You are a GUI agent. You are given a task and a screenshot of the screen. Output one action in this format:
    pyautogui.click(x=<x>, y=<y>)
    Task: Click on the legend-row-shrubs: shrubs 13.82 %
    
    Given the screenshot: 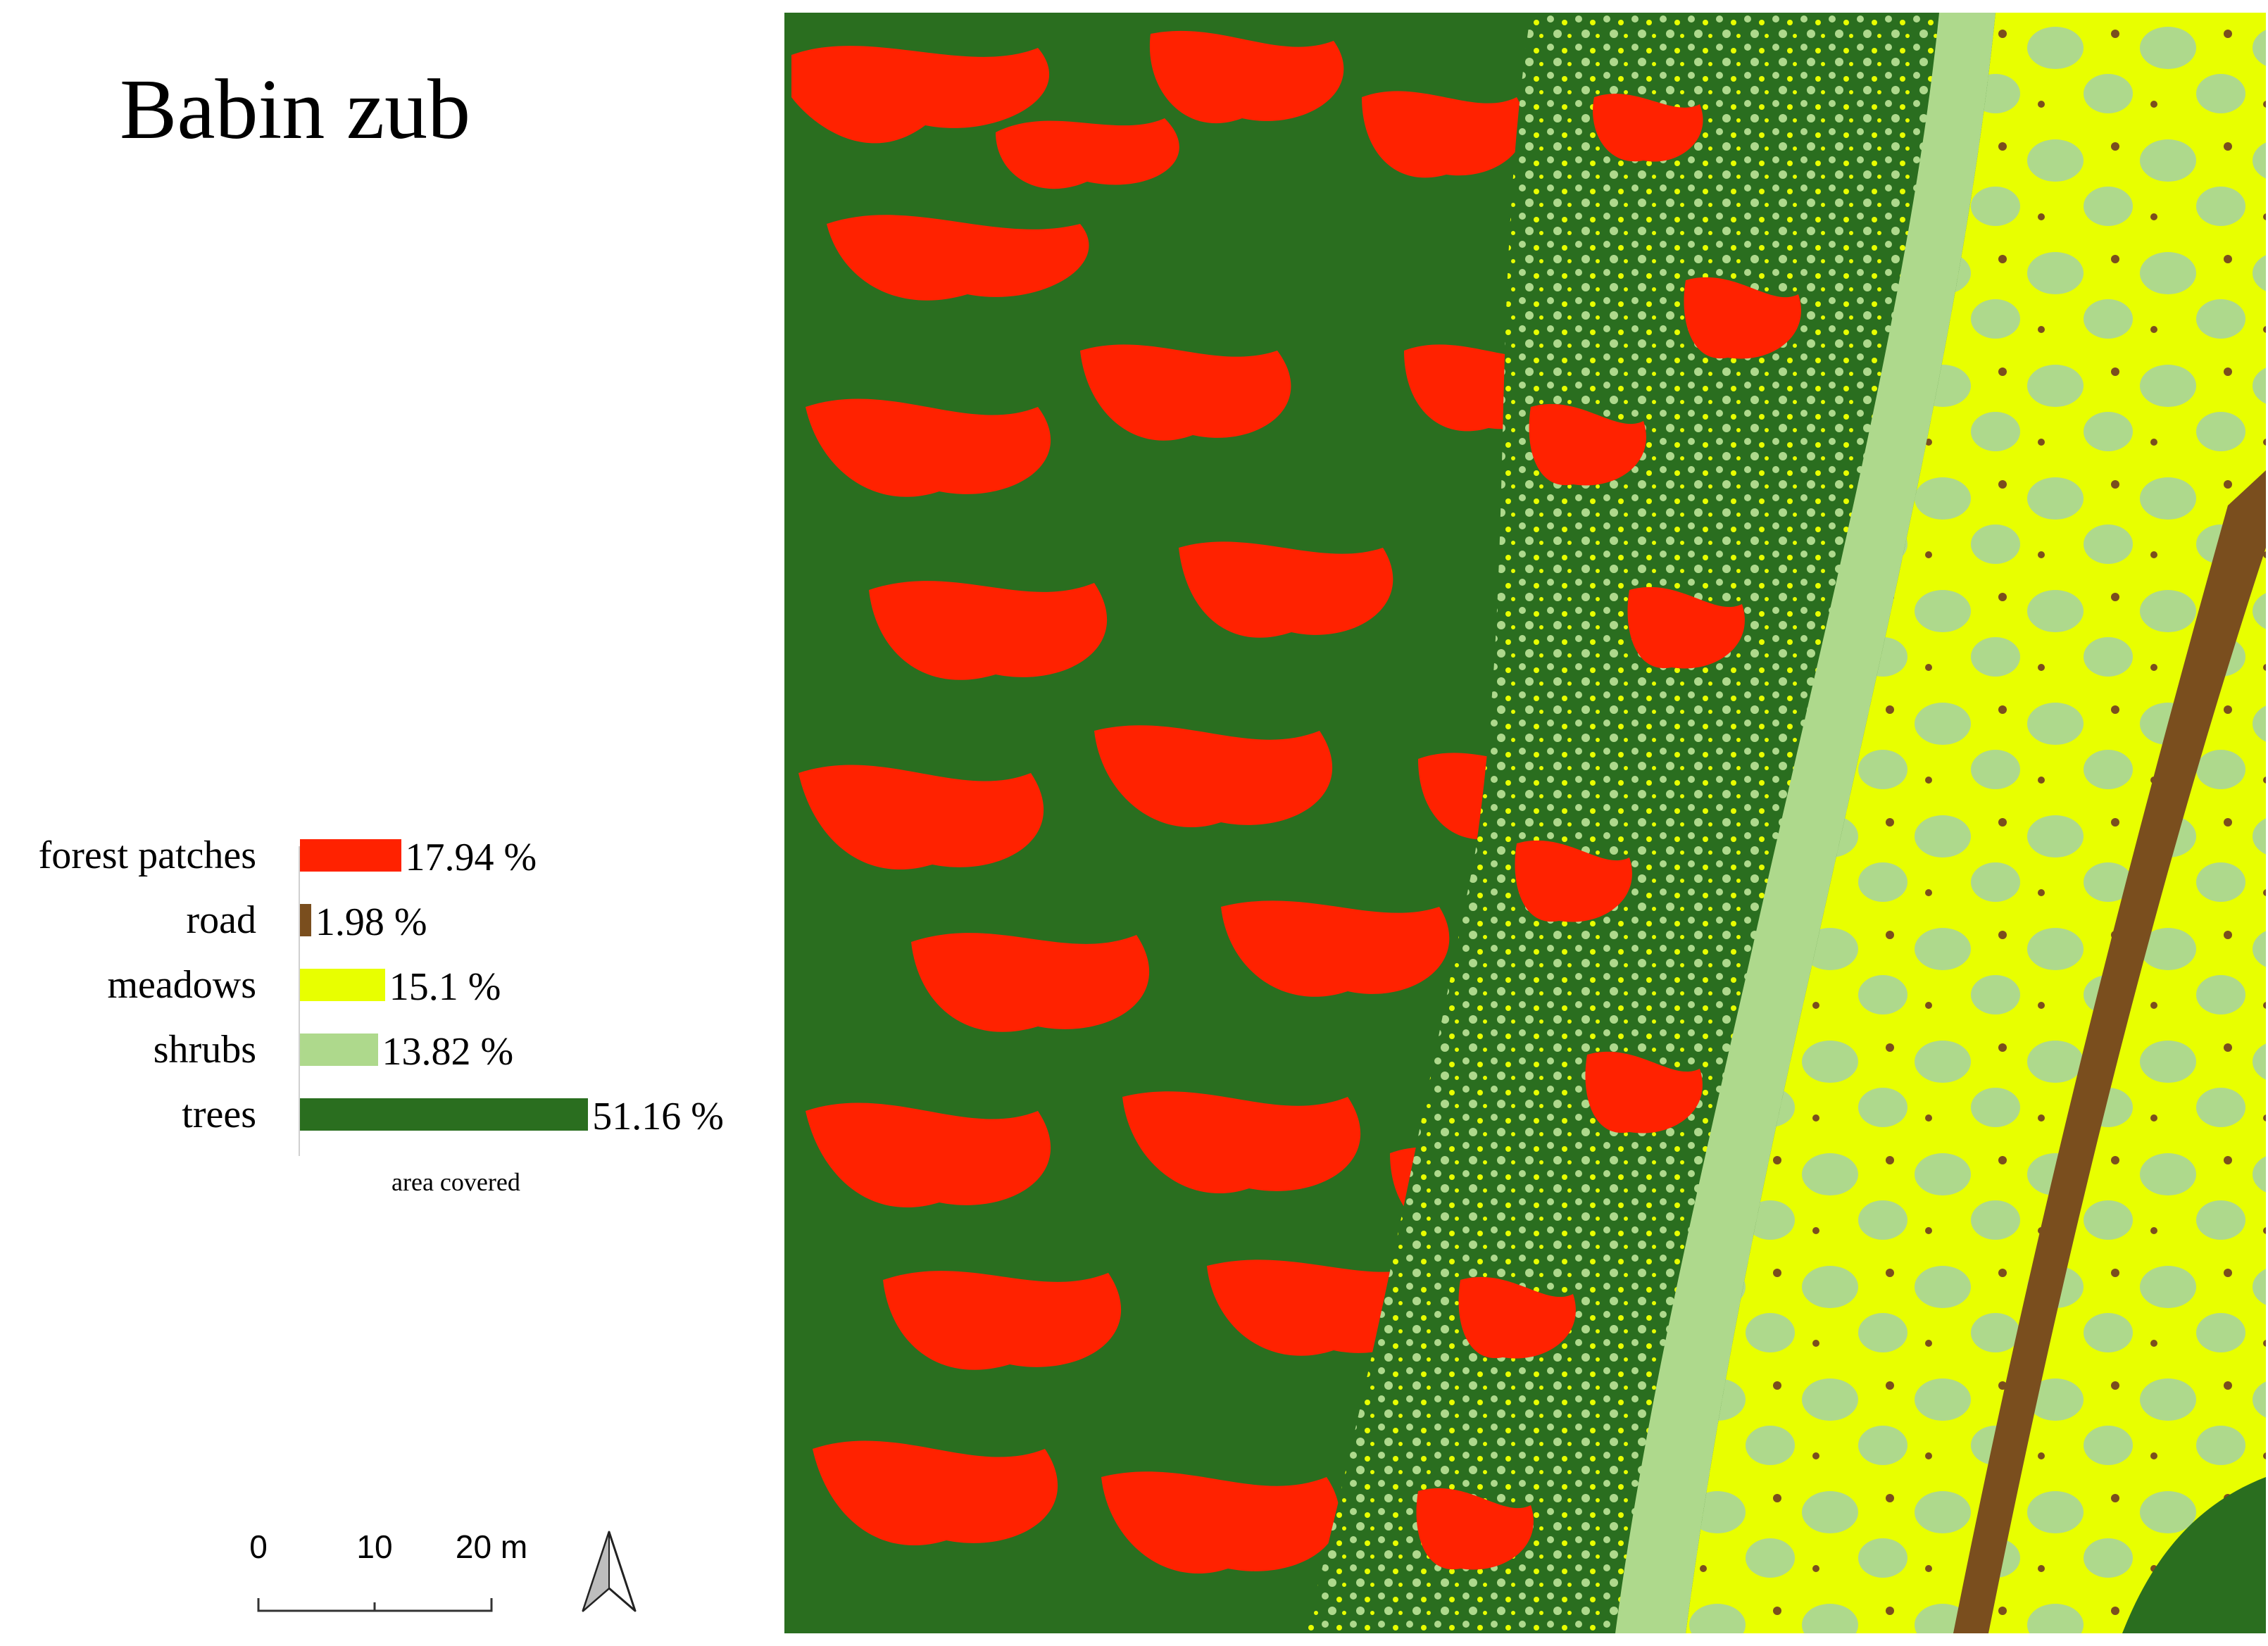 What is the action you would take?
    pyautogui.click(x=387, y=1049)
    